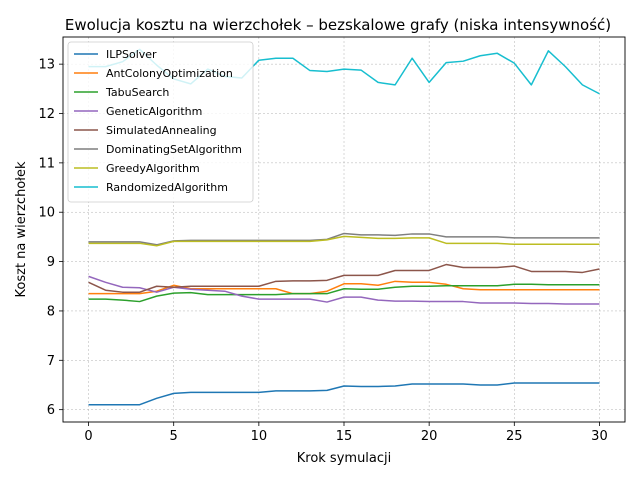 The height and width of the screenshot is (480, 640). What do you see at coordinates (344, 436) in the screenshot?
I see `x-tick-label: 15` at bounding box center [344, 436].